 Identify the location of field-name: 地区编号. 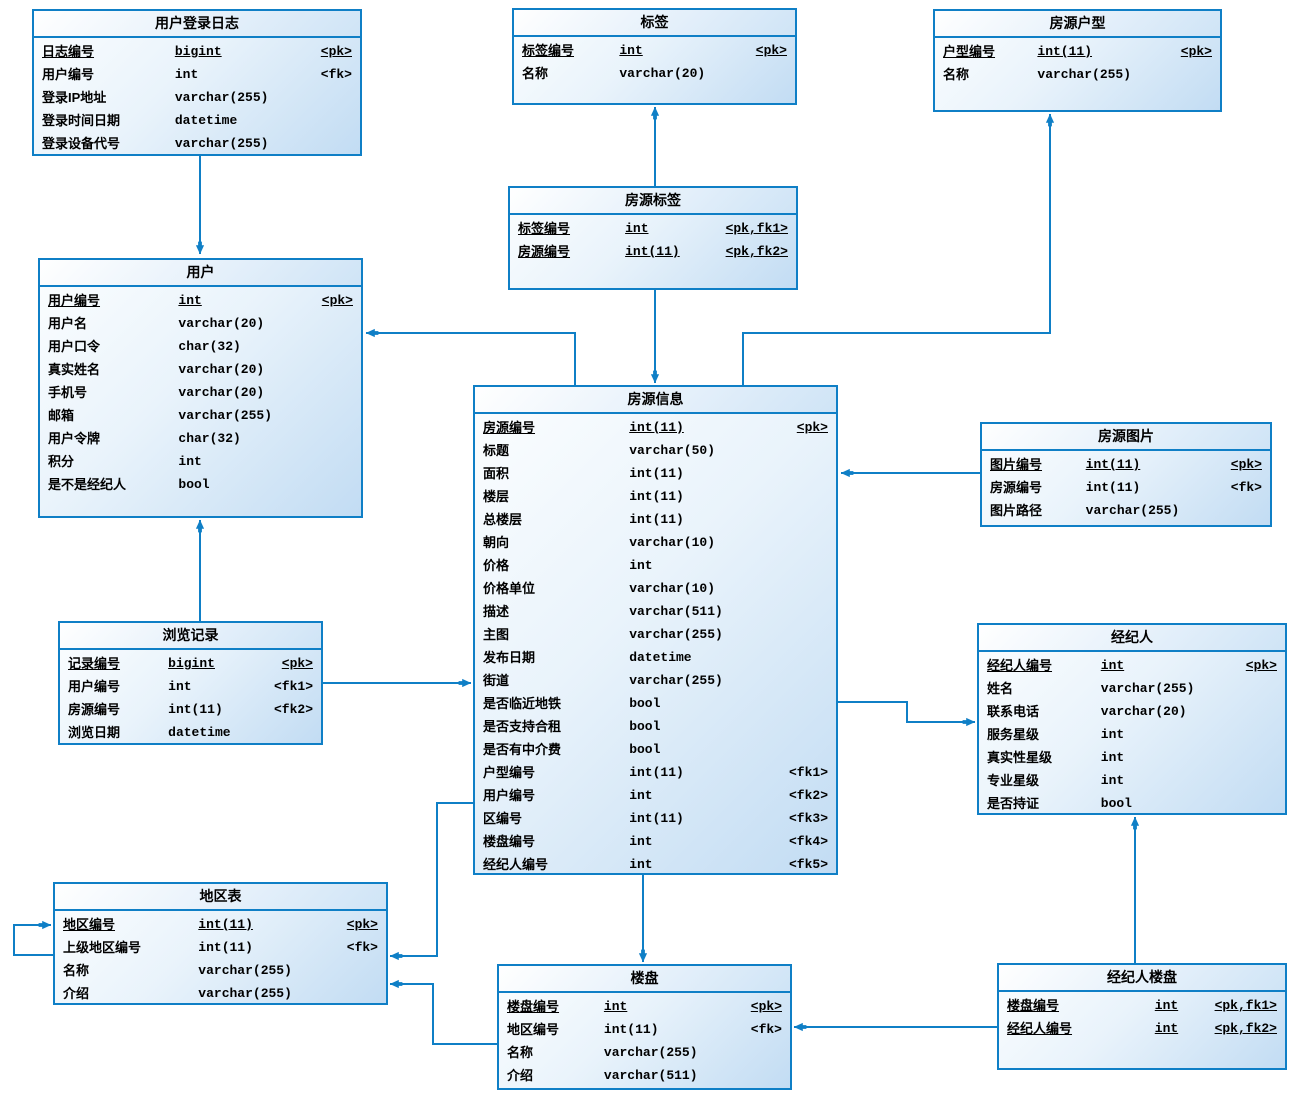
(89, 924).